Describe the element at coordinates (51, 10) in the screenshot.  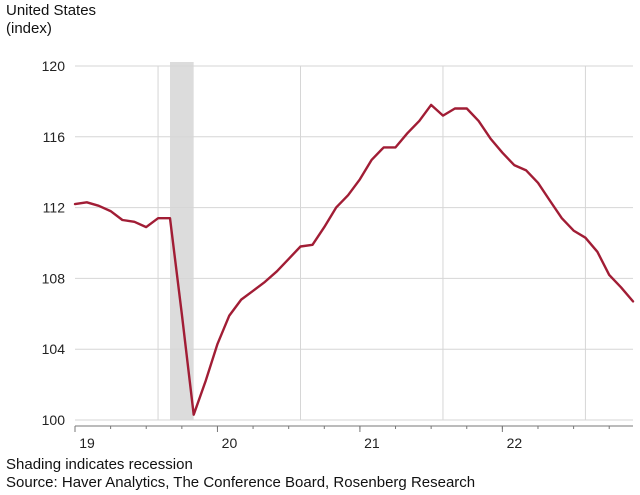
I see `chart-region-label: United States` at that location.